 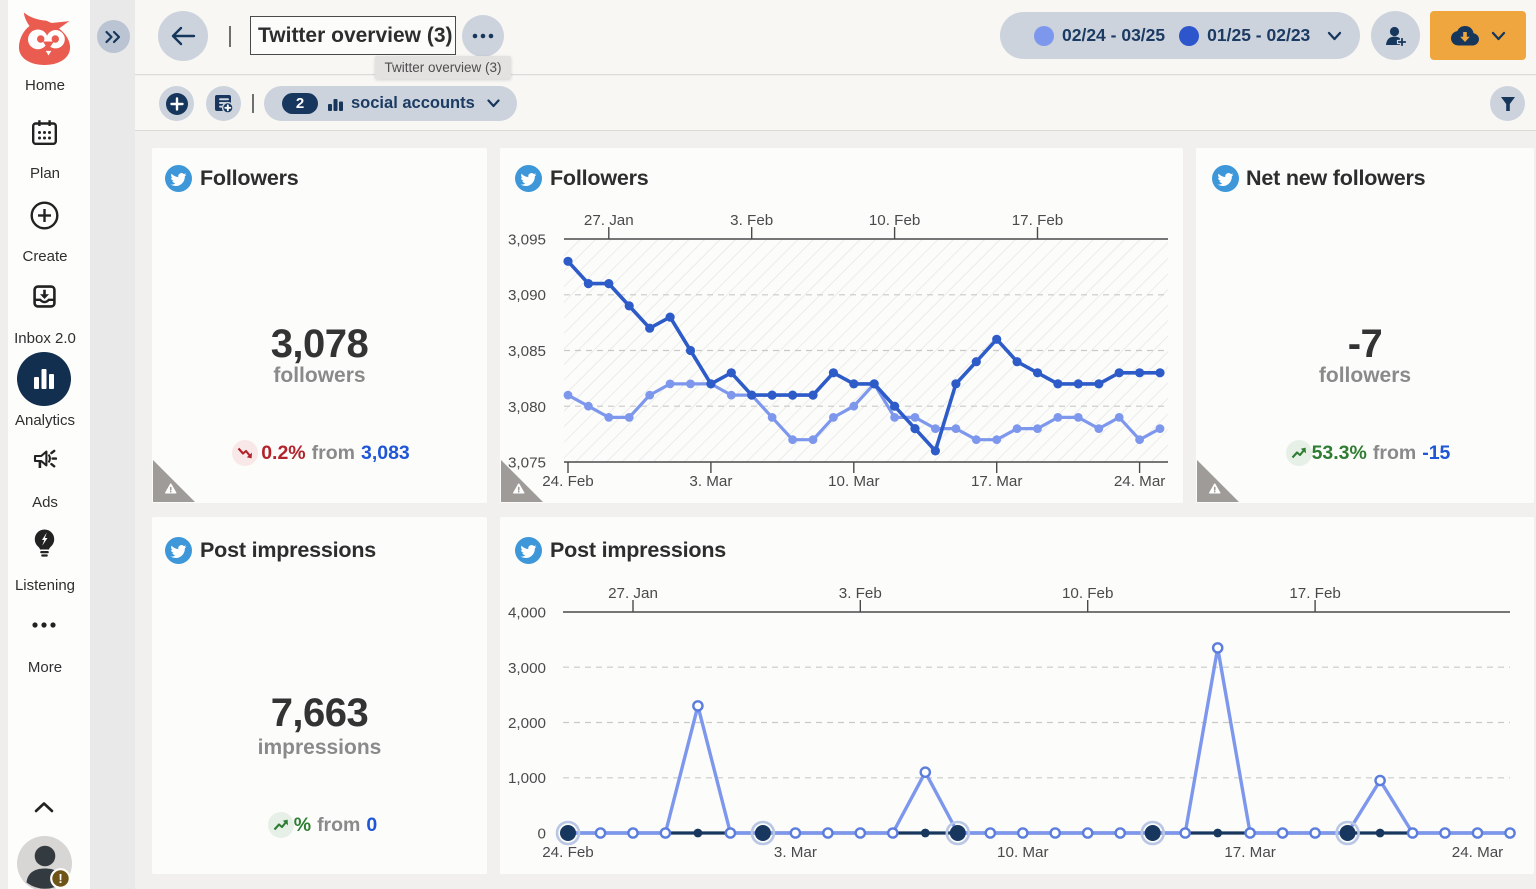 What do you see at coordinates (527, 668) in the screenshot?
I see `svg-text: 3,000` at bounding box center [527, 668].